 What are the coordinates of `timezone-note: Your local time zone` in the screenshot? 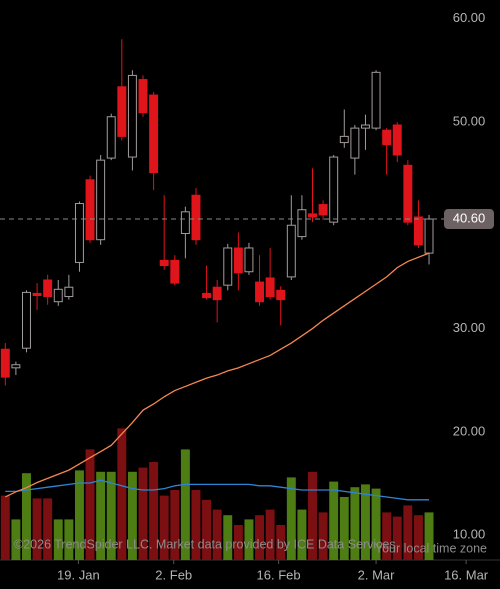 It's located at (431, 548).